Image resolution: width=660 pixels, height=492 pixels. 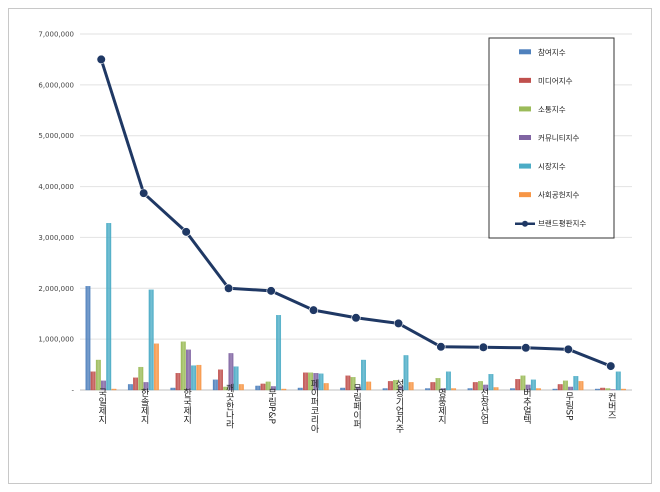 What do you see at coordinates (229, 405) in the screenshot?
I see `x-tick-label: 깨끗한나라` at bounding box center [229, 405].